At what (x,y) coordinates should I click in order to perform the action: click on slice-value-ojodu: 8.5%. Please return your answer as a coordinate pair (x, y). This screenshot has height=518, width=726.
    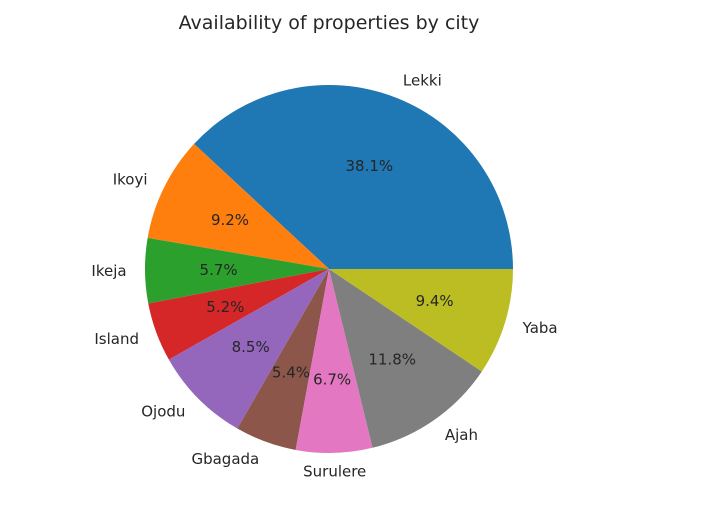
    Looking at the image, I should click on (251, 347).